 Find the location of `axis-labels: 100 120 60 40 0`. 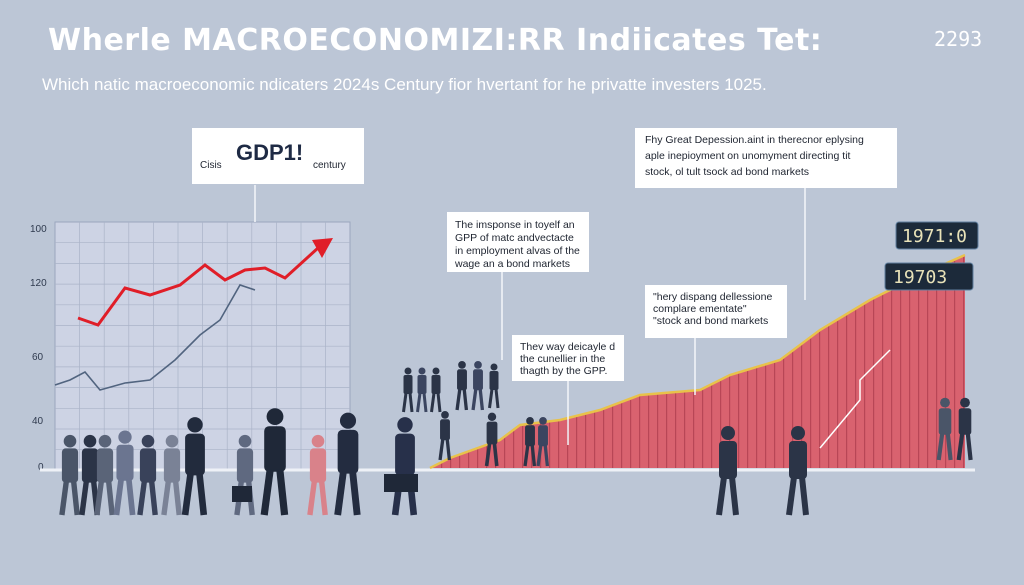

axis-labels: 100 120 60 40 0 is located at coordinates (38, 348).